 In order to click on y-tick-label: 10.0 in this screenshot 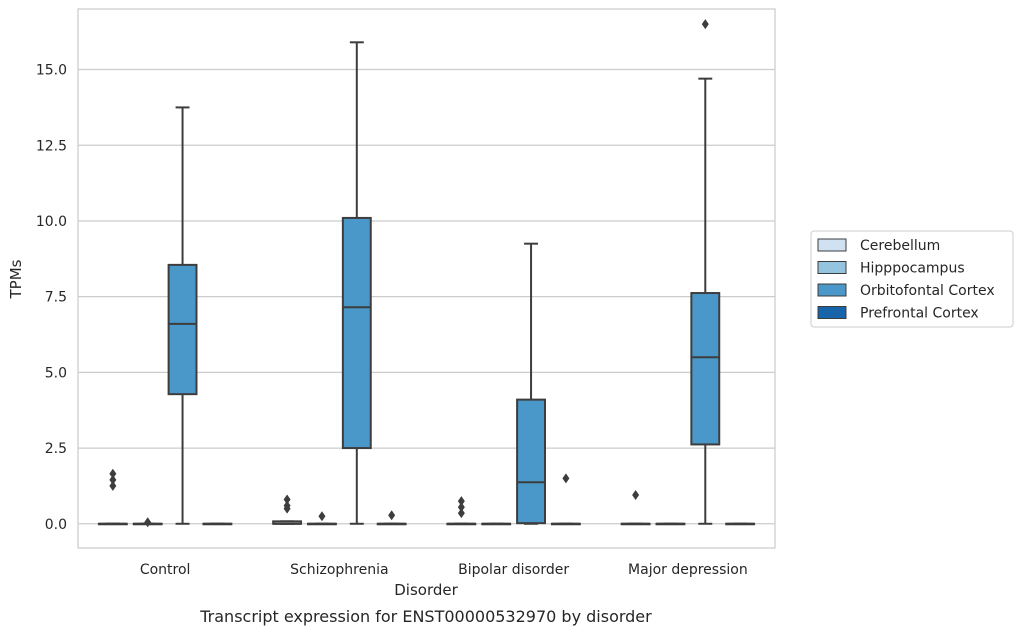, I will do `click(51, 222)`.